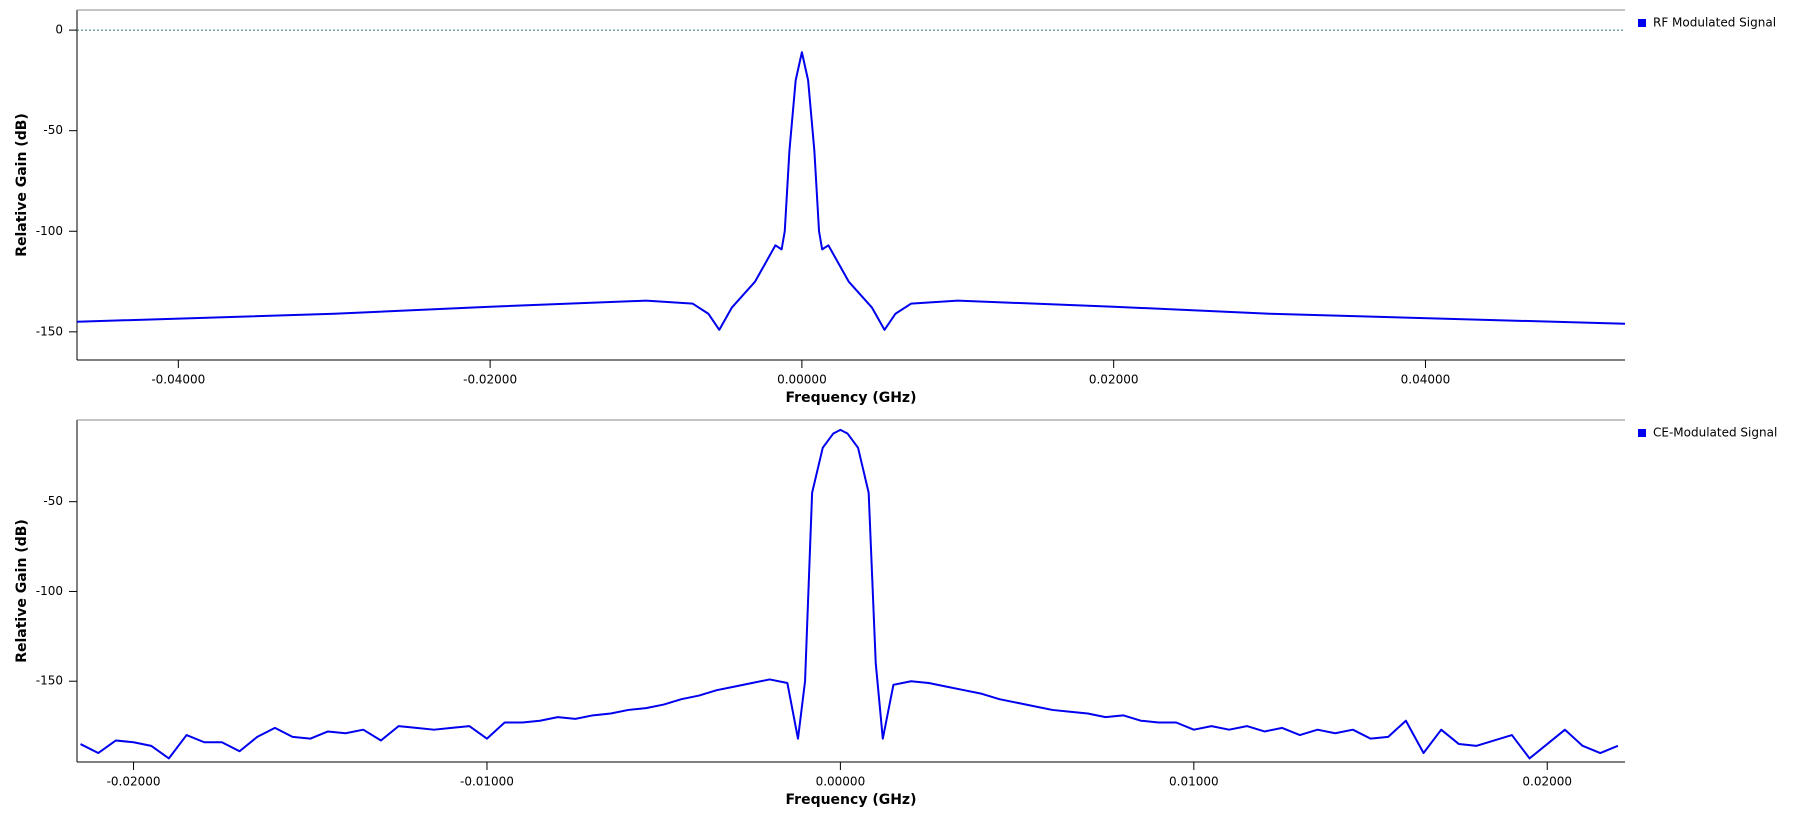  I want to click on y-tick-label: 0, so click(59, 30).